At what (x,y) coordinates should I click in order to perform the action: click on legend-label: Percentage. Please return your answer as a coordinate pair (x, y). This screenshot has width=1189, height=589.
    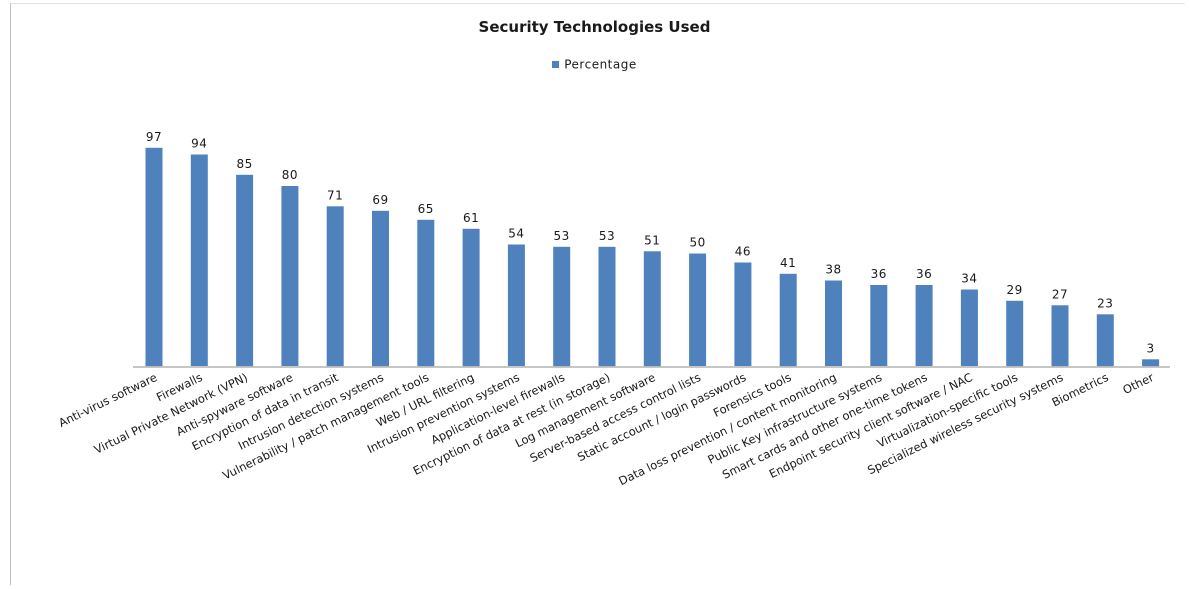
    Looking at the image, I should click on (600, 64).